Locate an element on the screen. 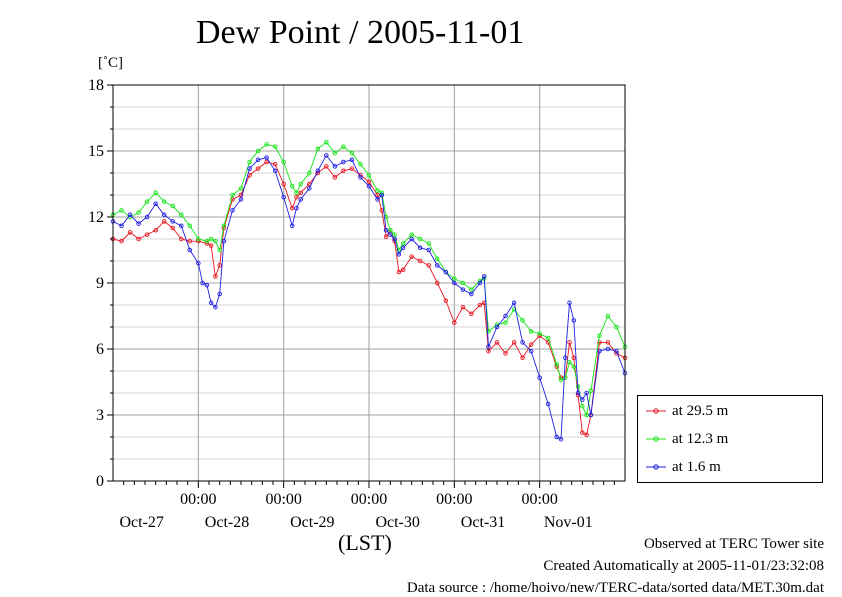 The image size is (842, 597). legend-green-marker is located at coordinates (656, 439).